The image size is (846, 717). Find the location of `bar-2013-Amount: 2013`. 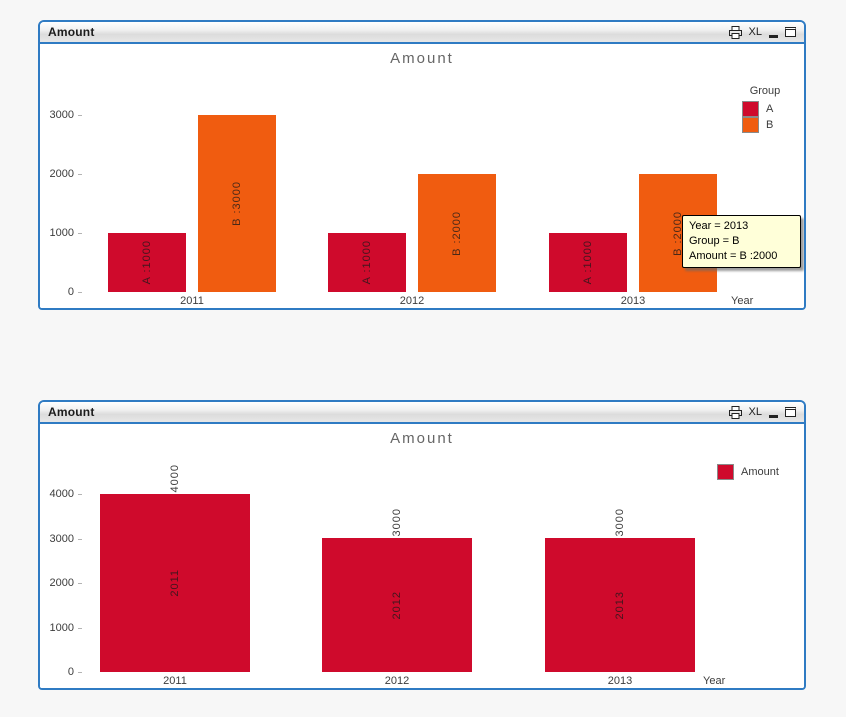

bar-2013-Amount: 2013 is located at coordinates (620, 605).